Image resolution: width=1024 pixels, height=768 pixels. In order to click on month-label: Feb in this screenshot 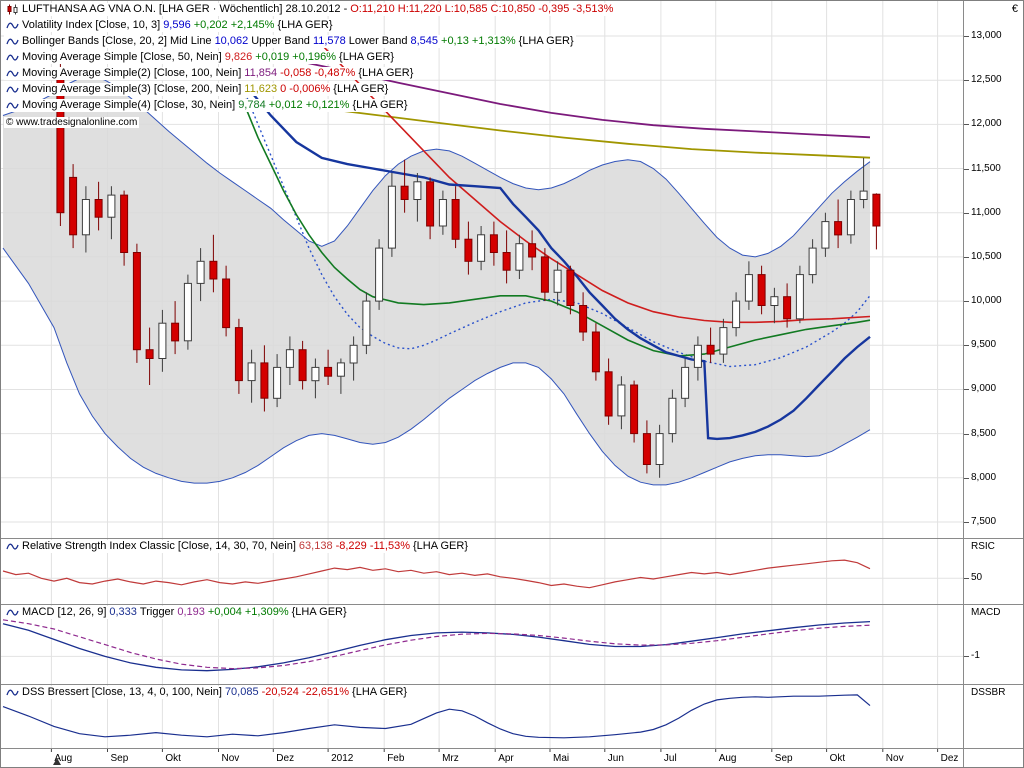, I will do `click(396, 758)`.